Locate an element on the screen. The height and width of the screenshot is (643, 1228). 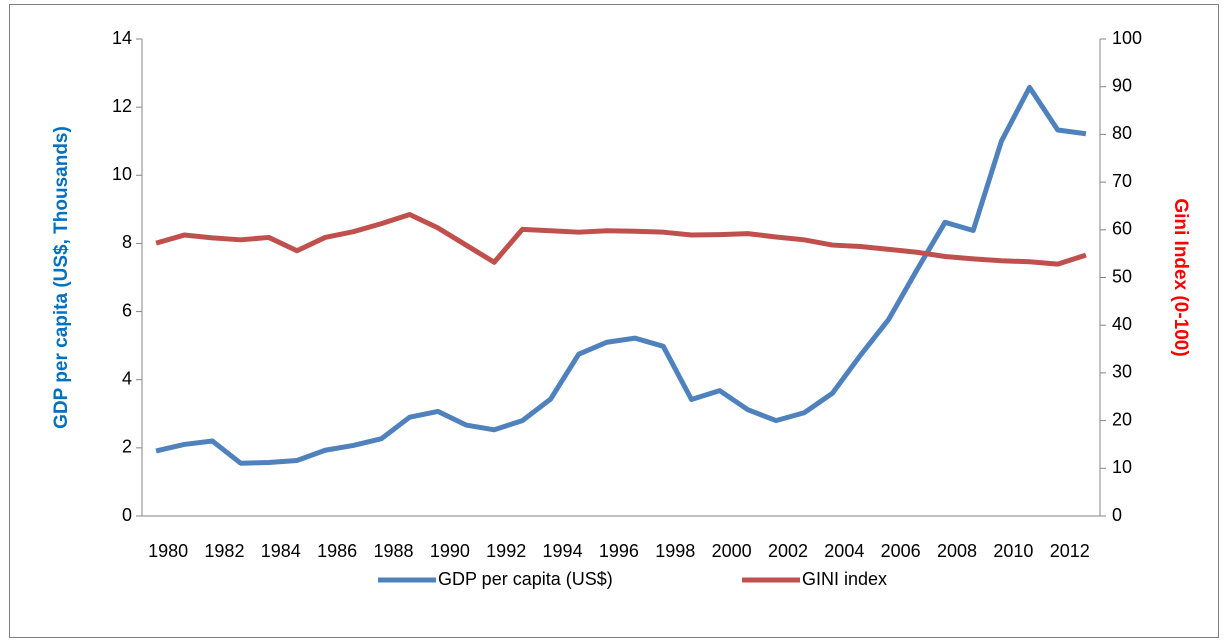
y-tick-label: 10 is located at coordinates (122, 174).